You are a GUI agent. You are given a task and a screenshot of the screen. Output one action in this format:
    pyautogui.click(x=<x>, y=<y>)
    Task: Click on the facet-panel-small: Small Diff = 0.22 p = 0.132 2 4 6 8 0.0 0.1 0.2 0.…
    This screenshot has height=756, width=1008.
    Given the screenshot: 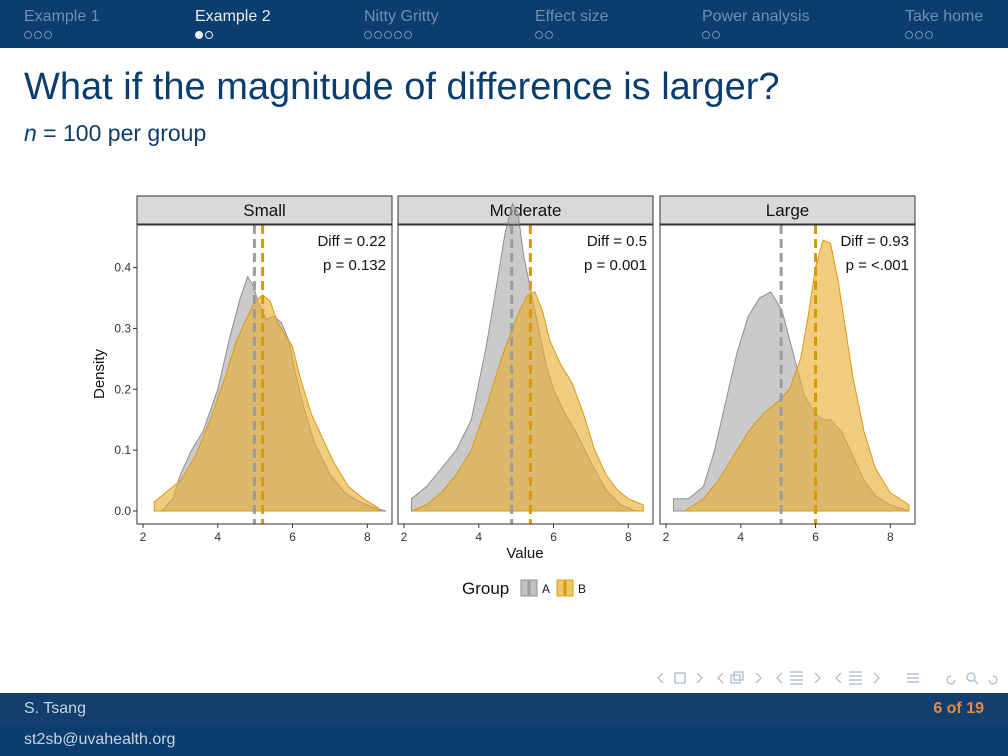 What is the action you would take?
    pyautogui.click(x=253, y=369)
    